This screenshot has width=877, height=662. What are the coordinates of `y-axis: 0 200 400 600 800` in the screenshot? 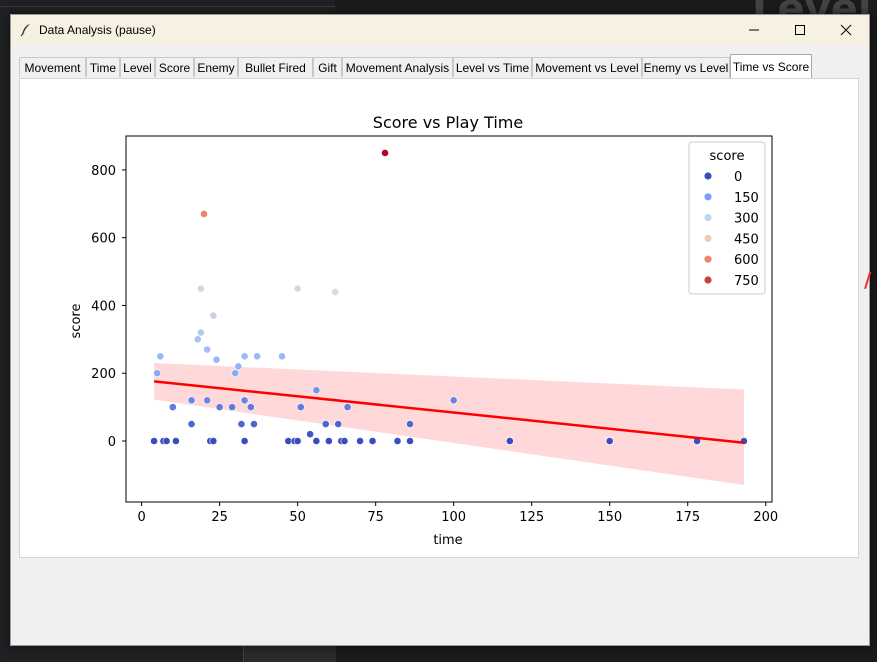 It's located at (108, 307).